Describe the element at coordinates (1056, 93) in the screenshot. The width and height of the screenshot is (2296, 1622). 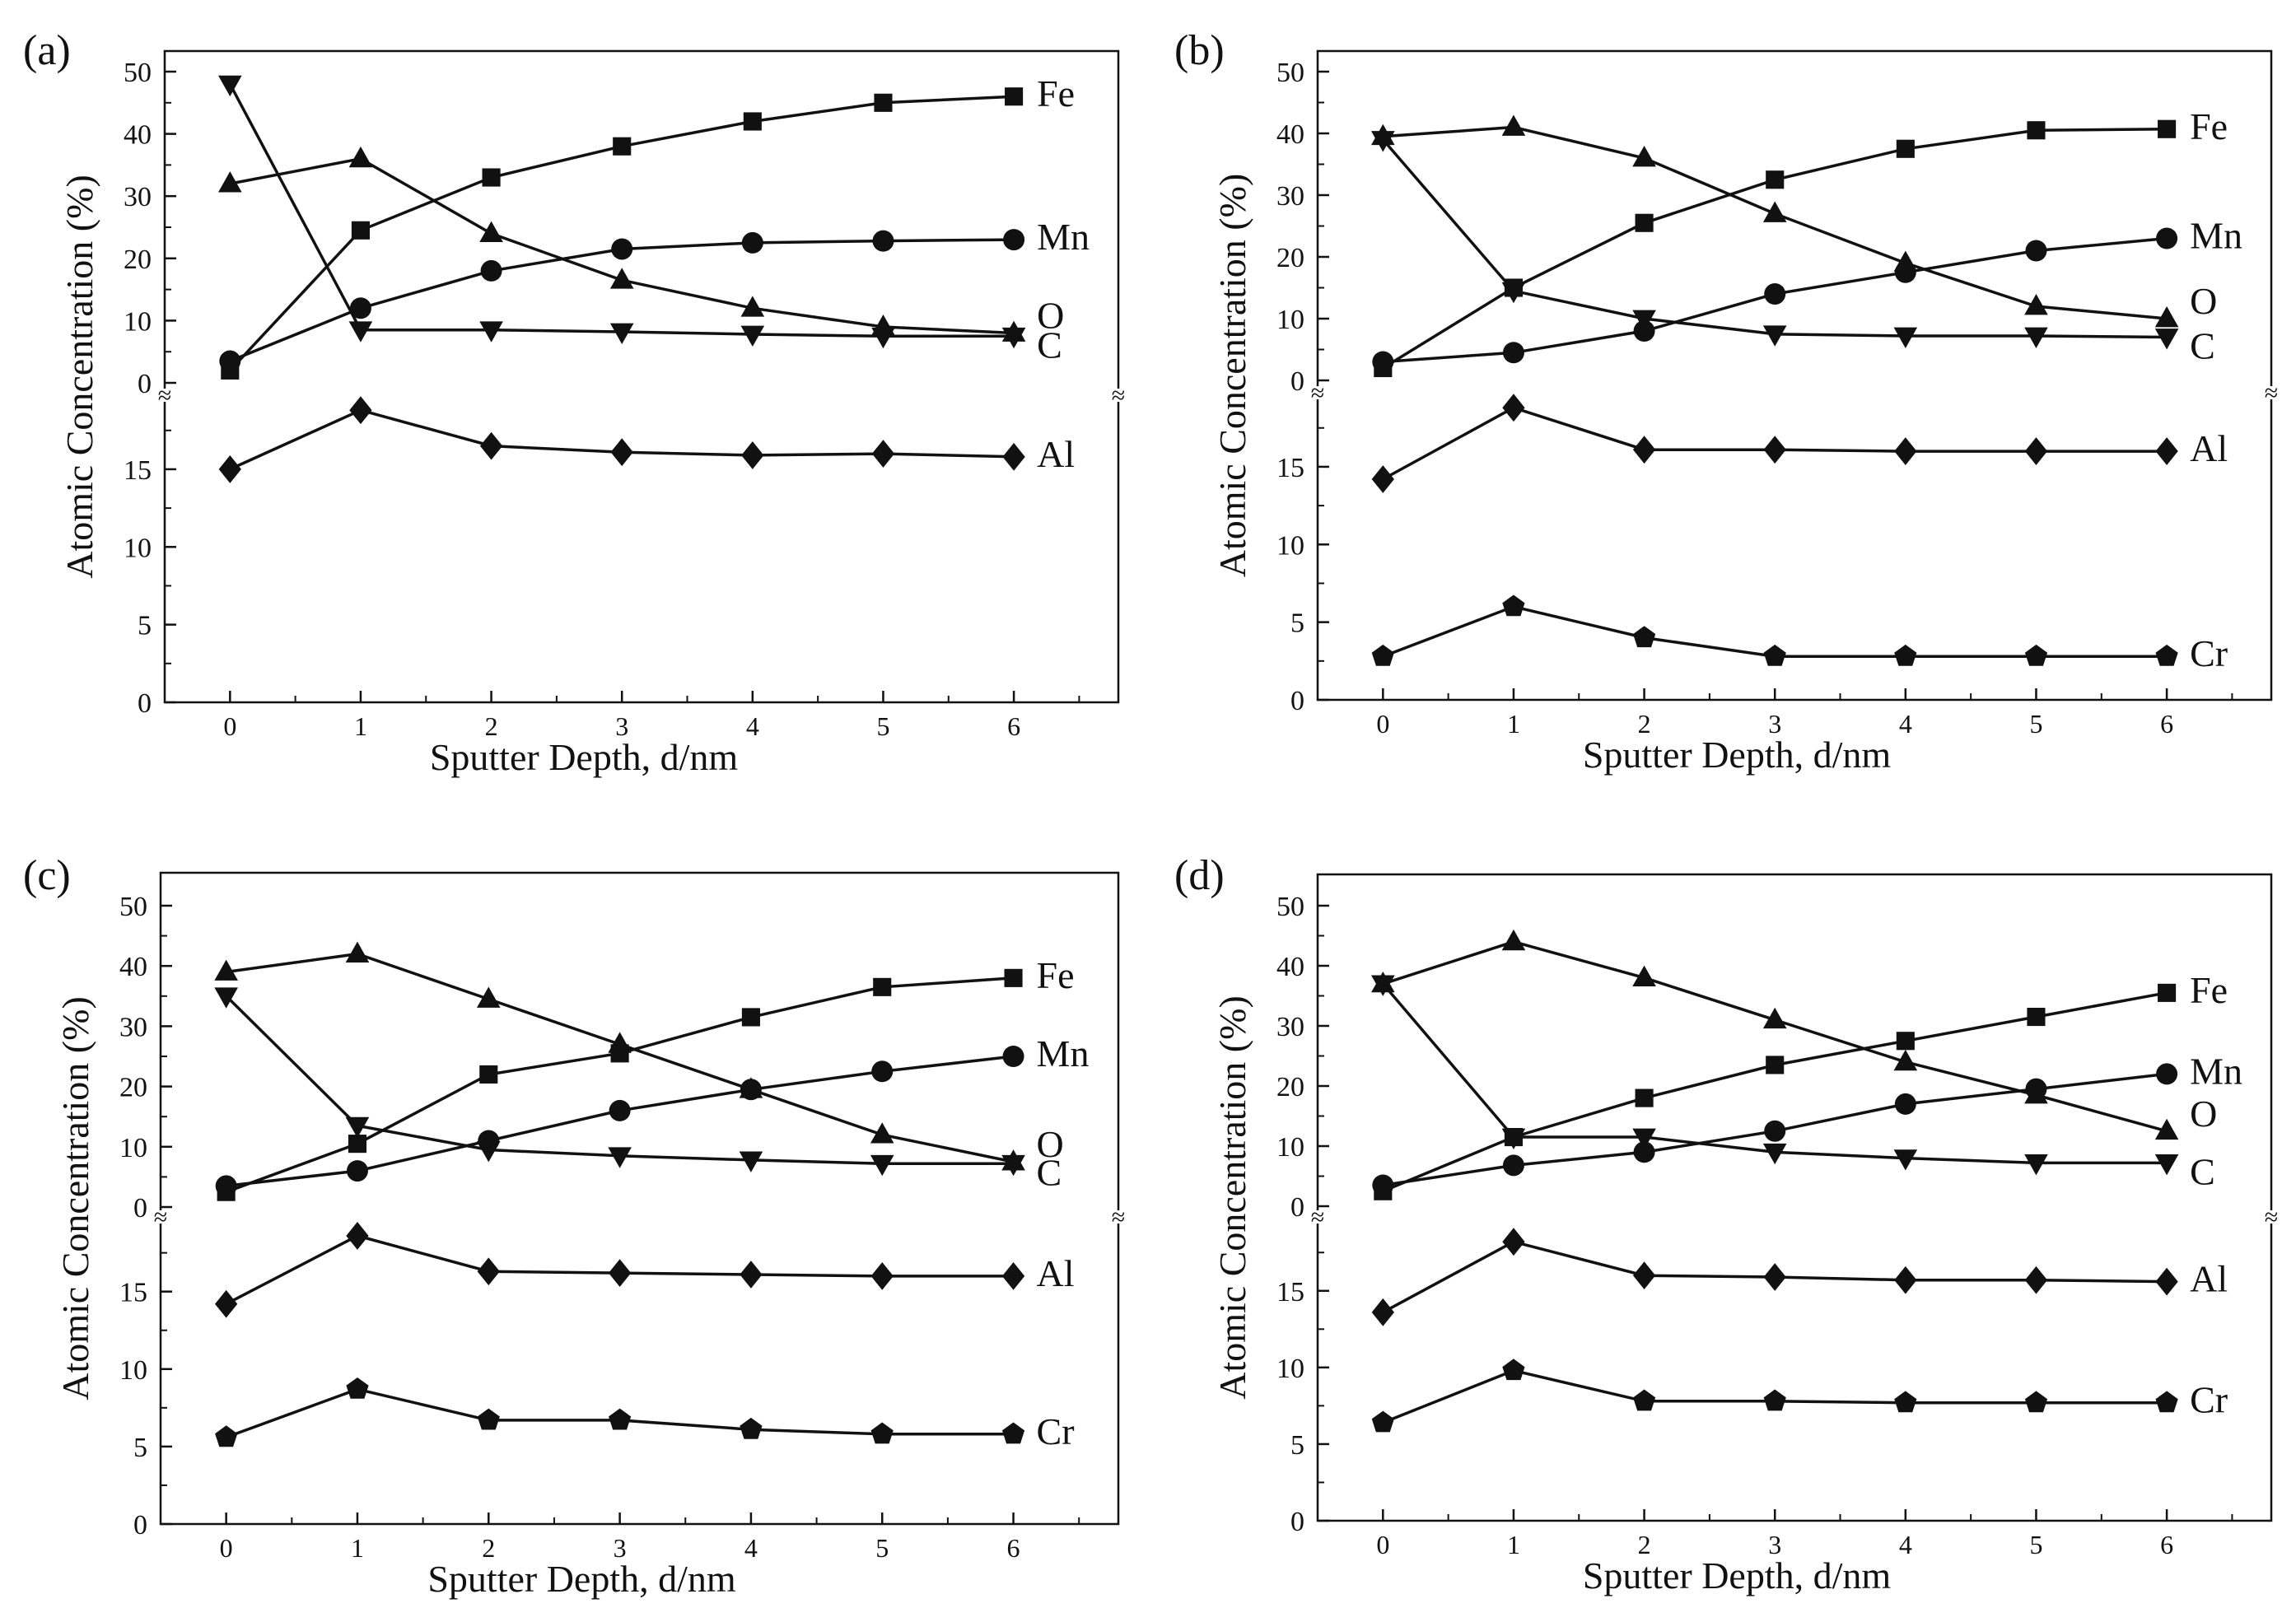
I see `series-label-fe: Fe` at that location.